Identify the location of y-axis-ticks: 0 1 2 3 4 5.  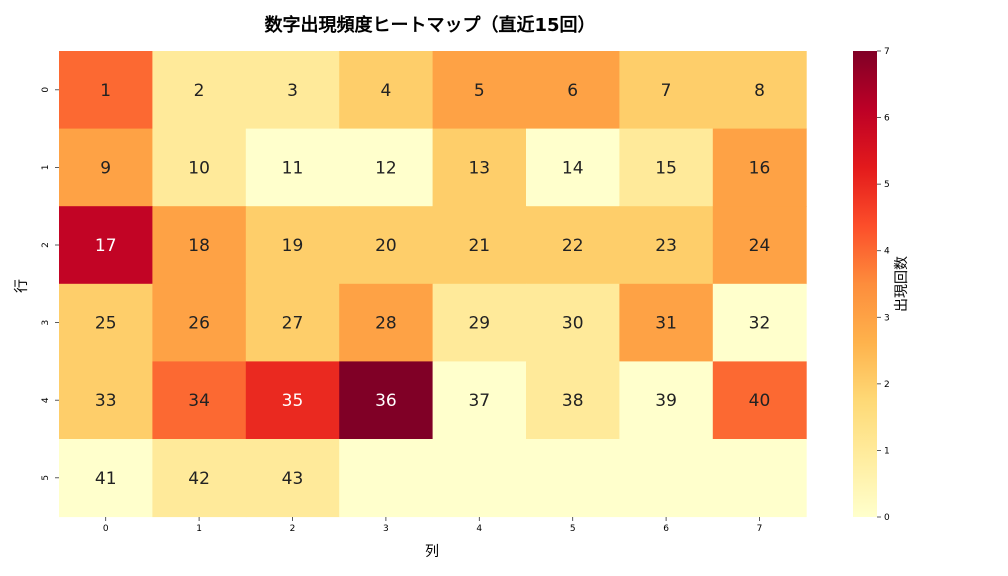
(50, 284).